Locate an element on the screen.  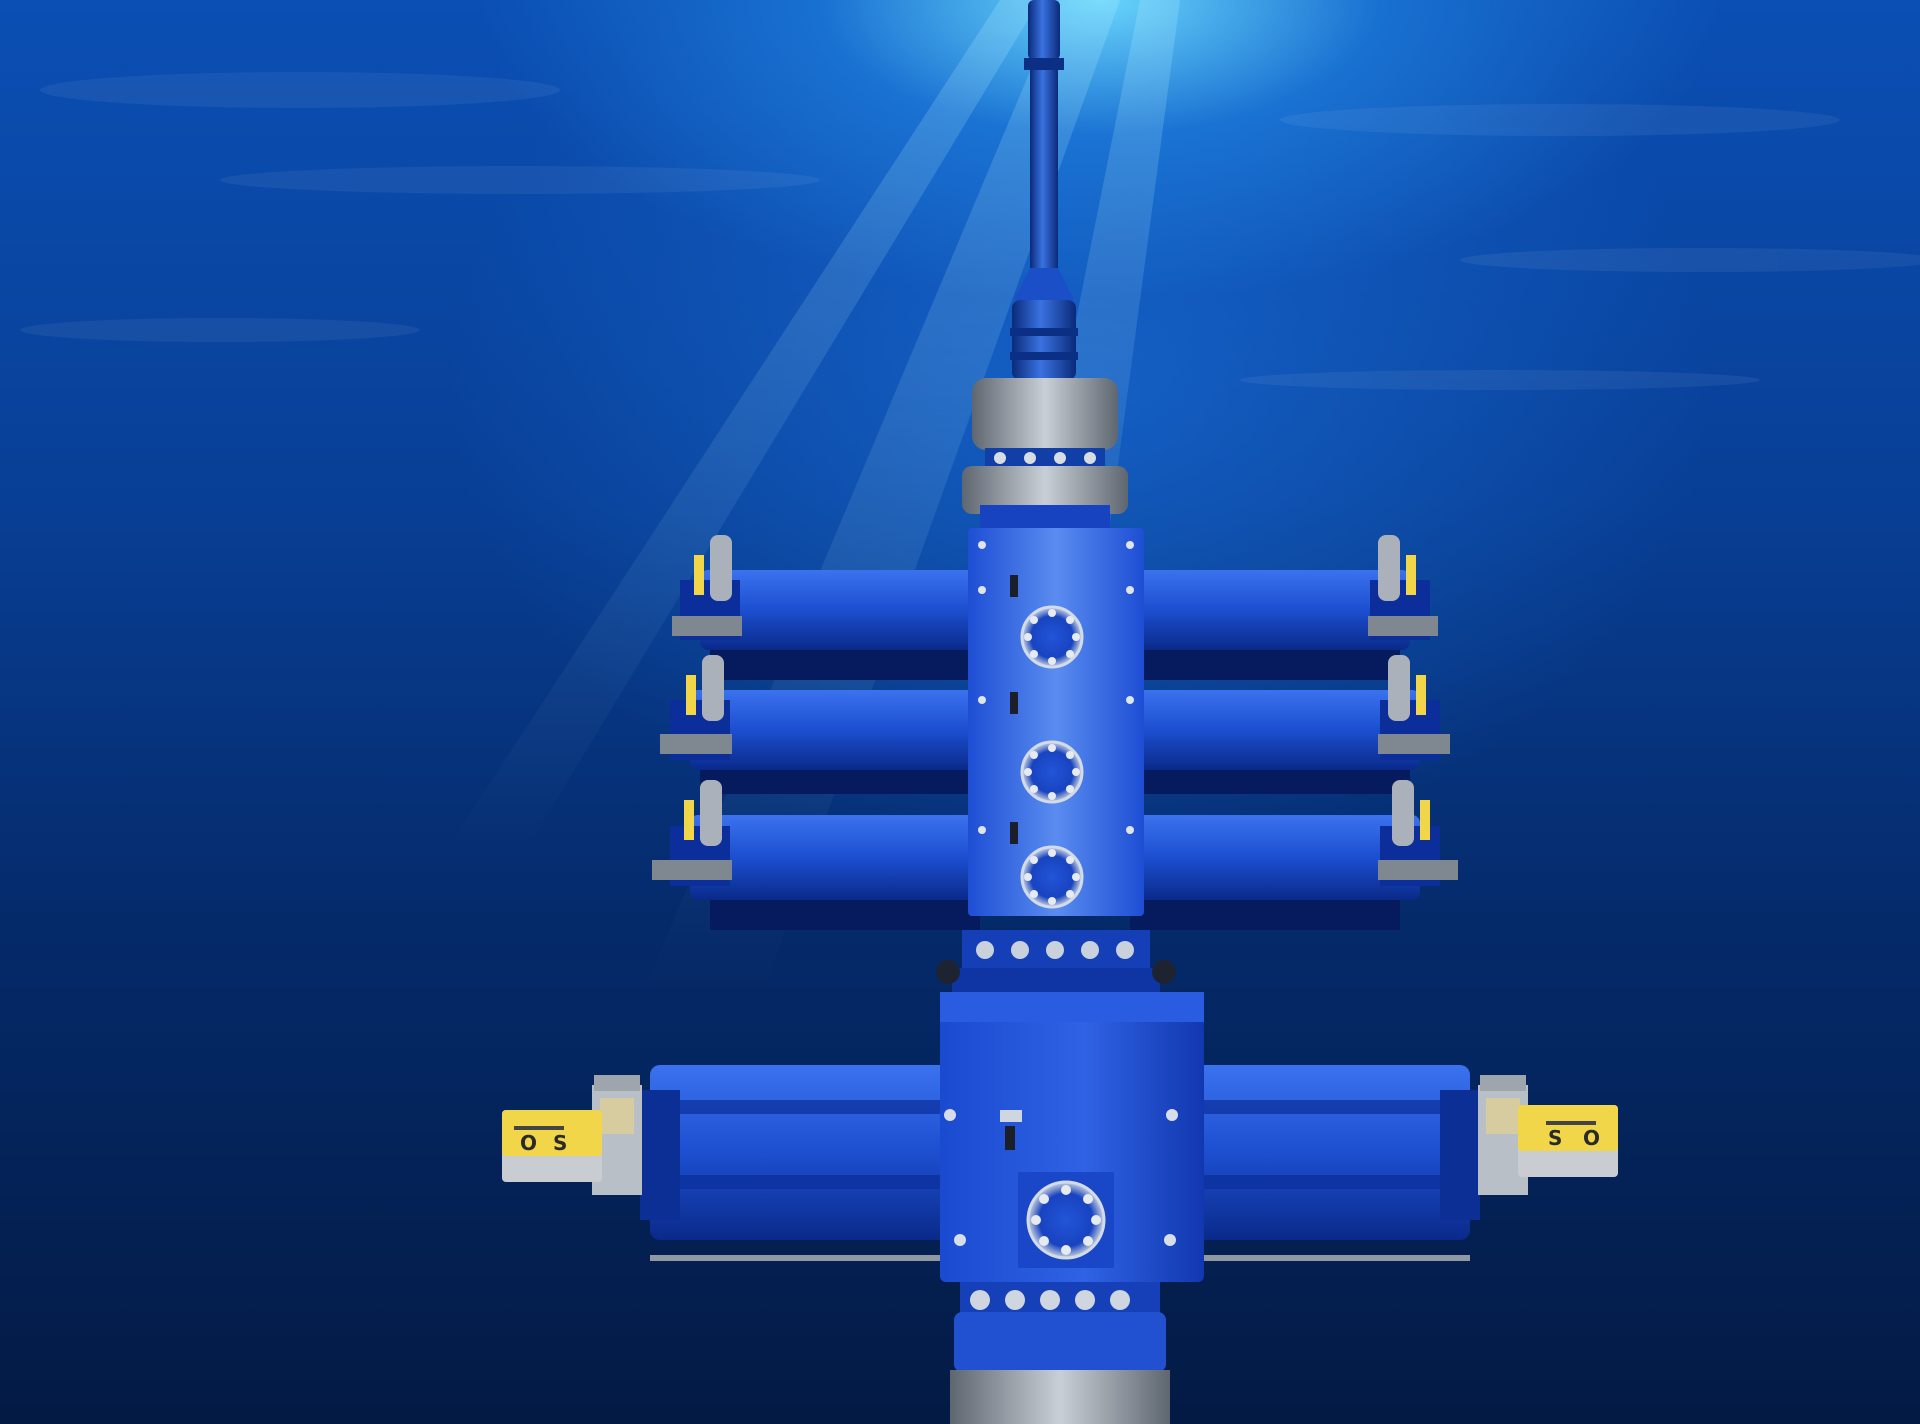
upper-body-bolts is located at coordinates (1056, 687).